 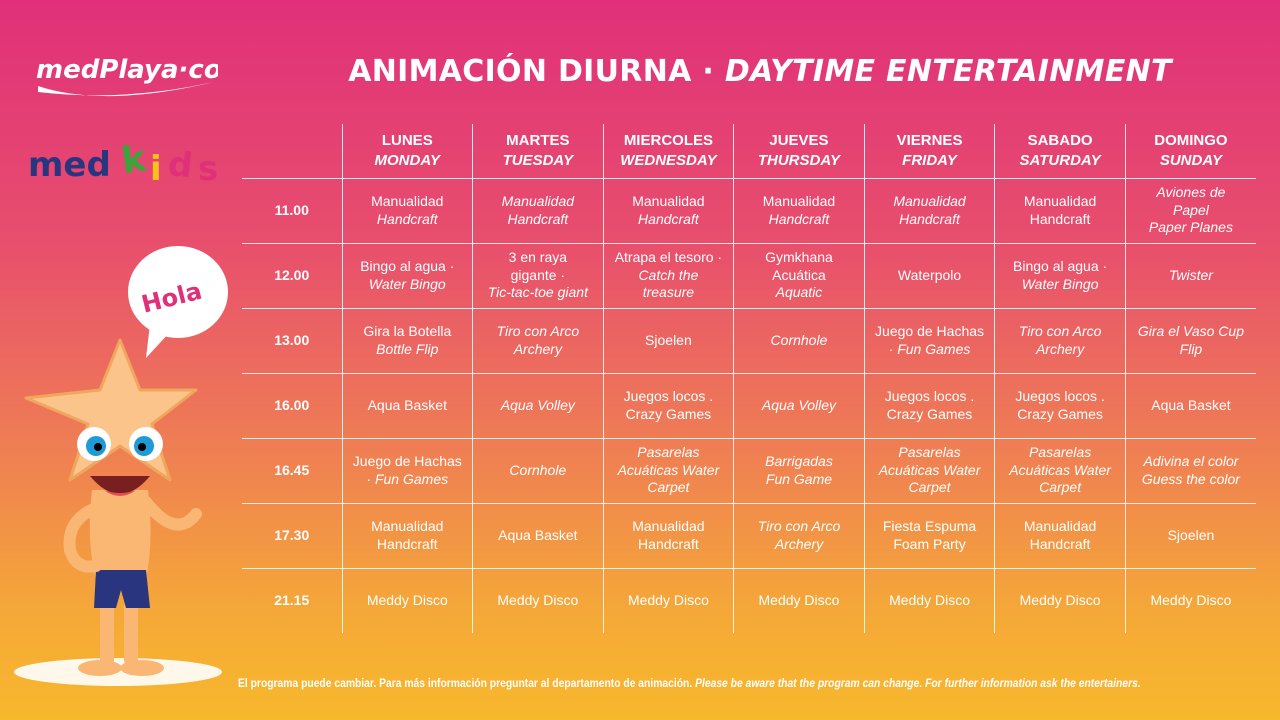 What do you see at coordinates (292, 535) in the screenshot?
I see `time-cell: 17.30` at bounding box center [292, 535].